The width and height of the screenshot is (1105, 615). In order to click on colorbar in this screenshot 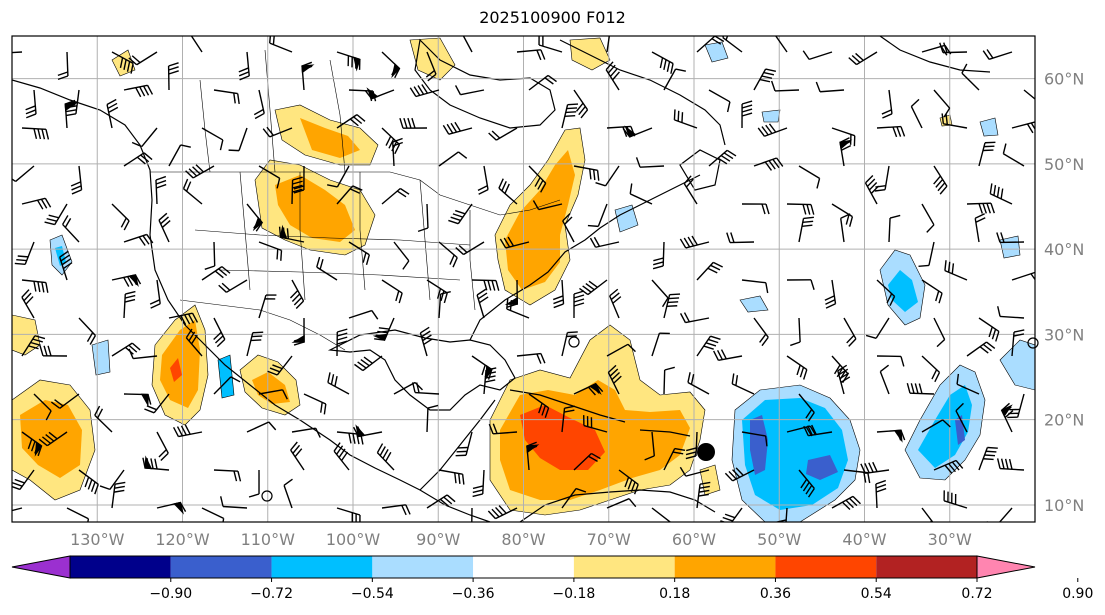, I will do `click(545, 568)`.